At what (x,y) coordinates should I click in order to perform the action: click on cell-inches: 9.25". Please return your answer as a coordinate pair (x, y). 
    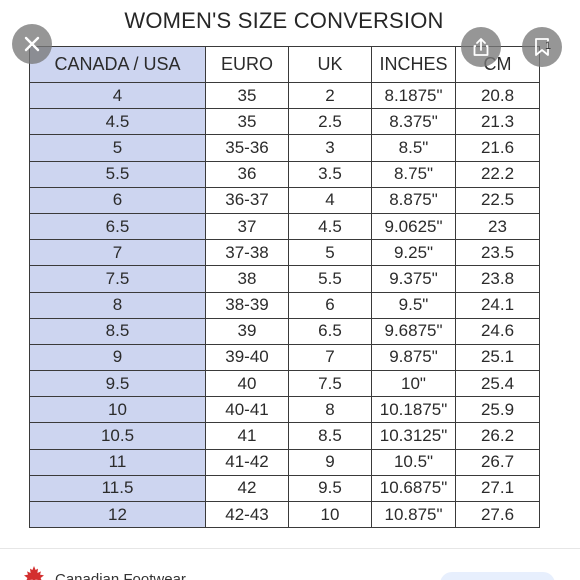
    Looking at the image, I should click on (413, 253).